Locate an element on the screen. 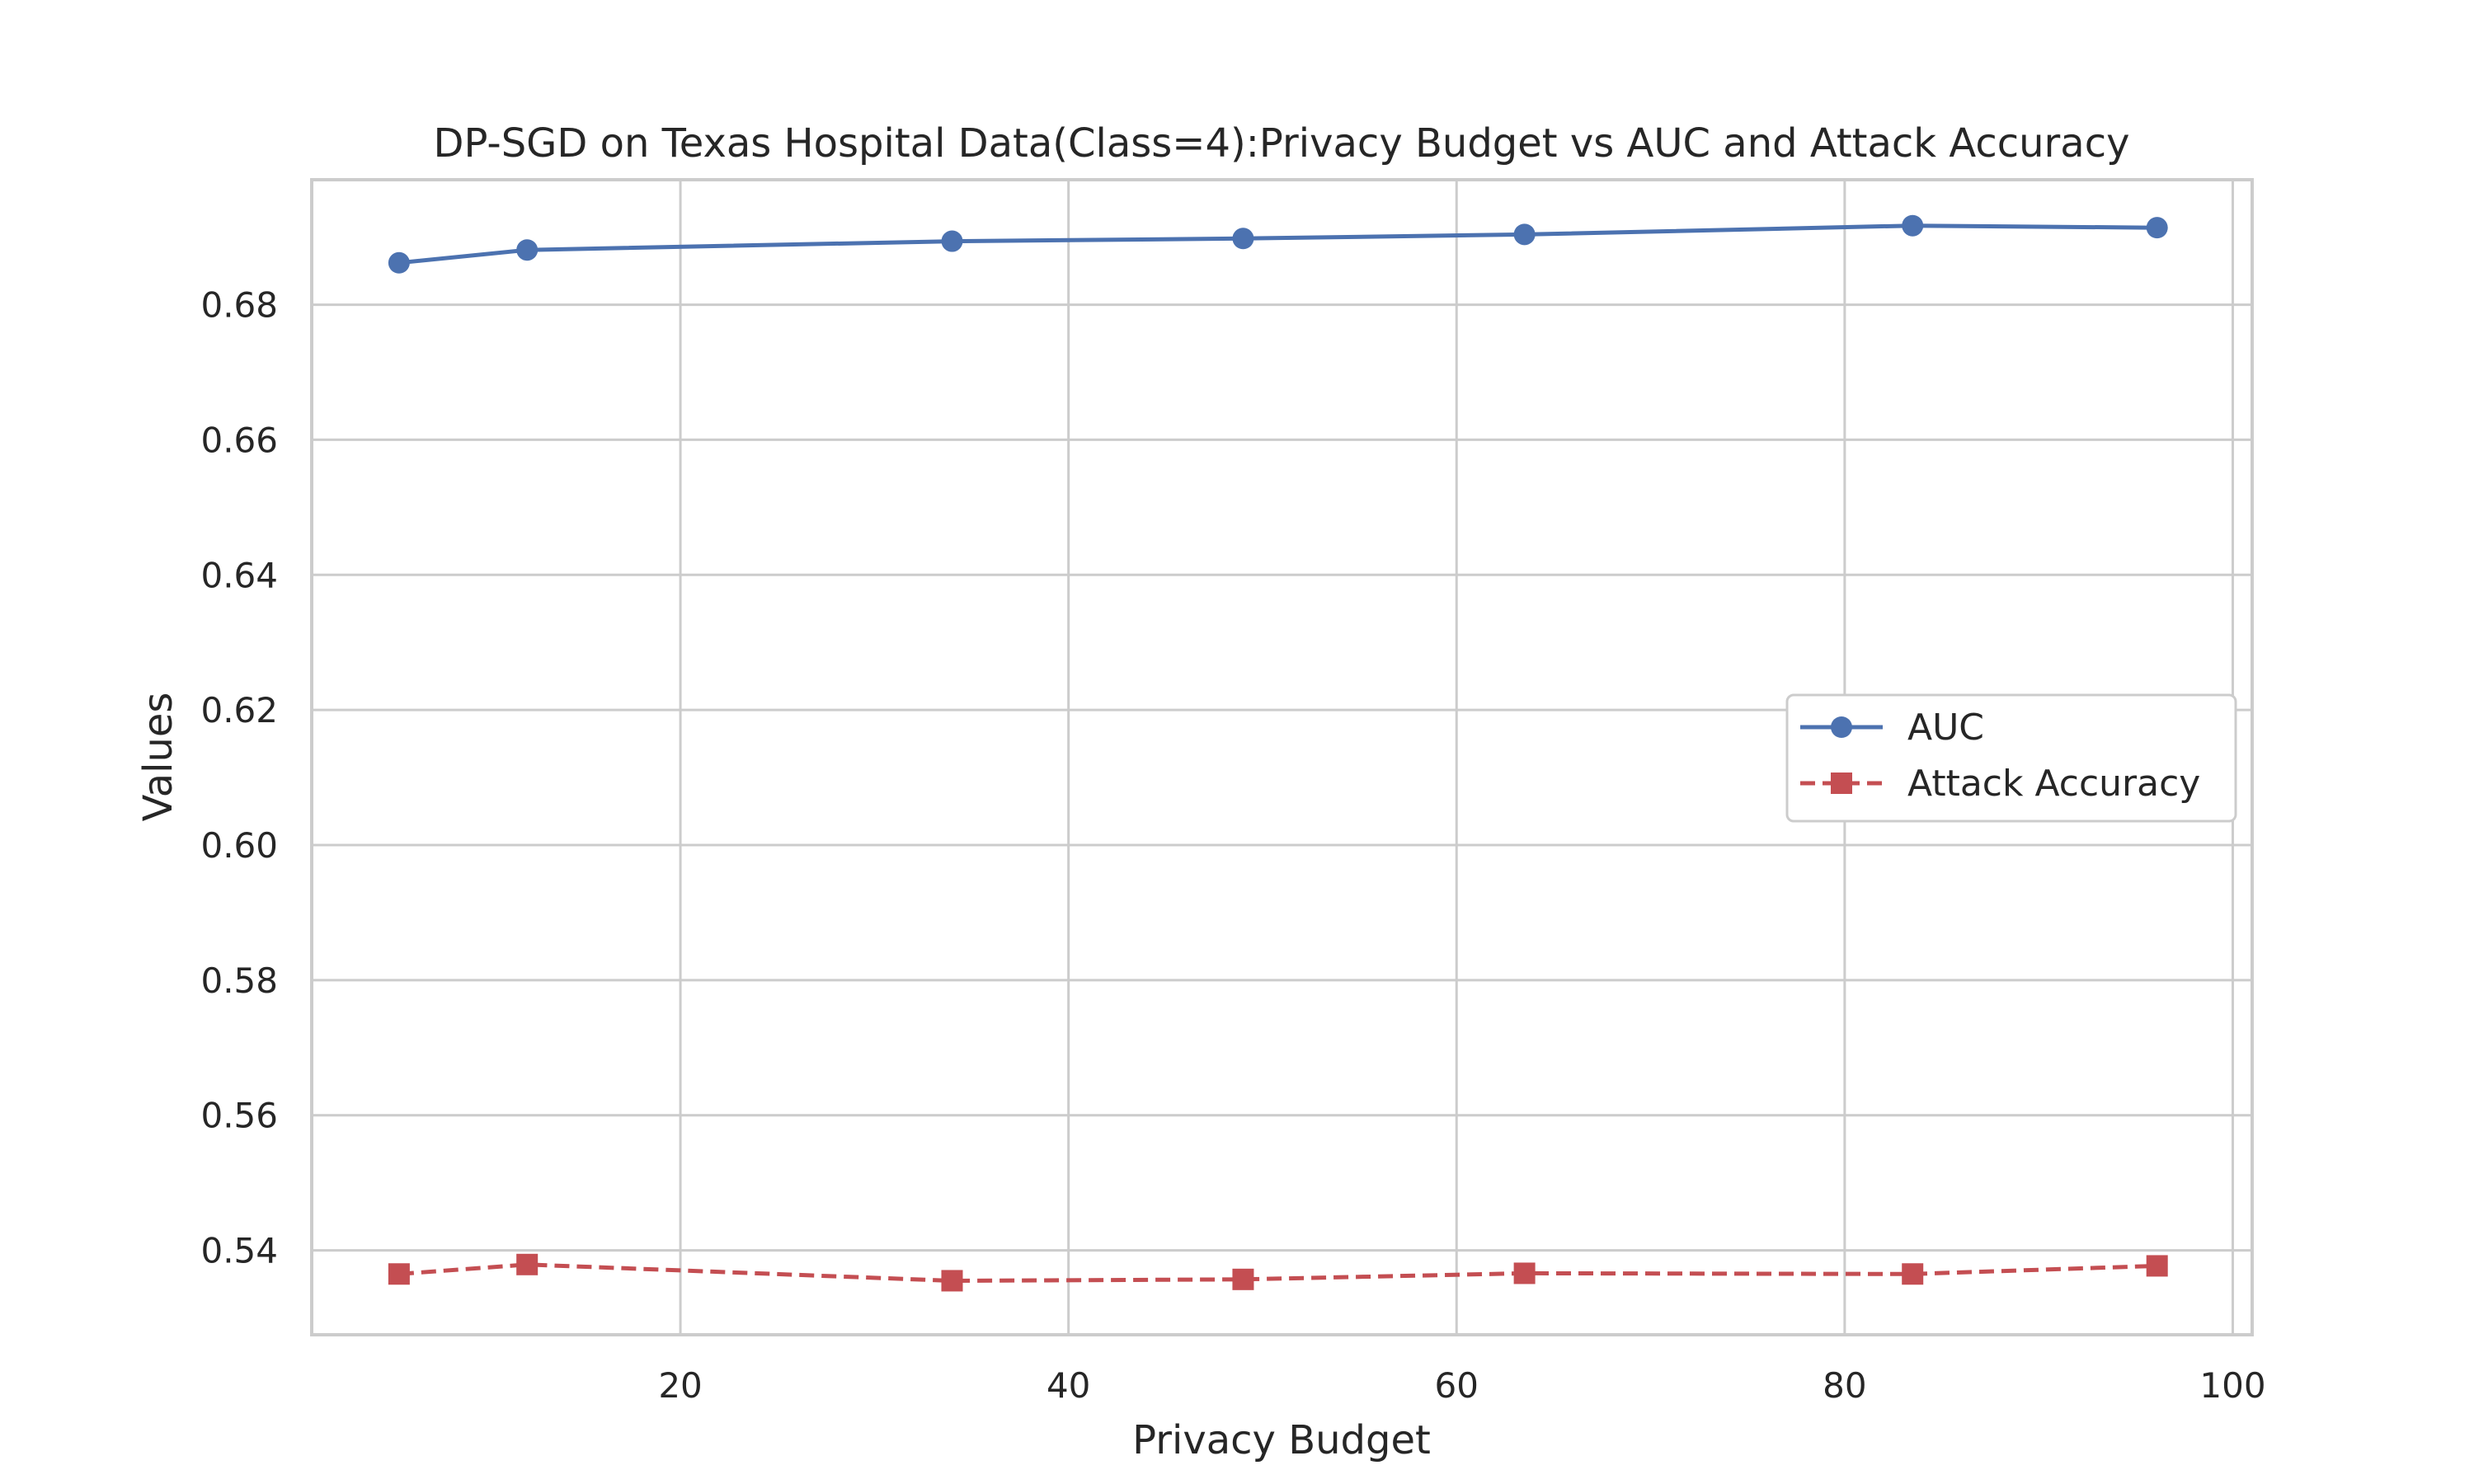 Image resolution: width=2474 pixels, height=1484 pixels. legend-label-attack-accuracy: Attack Accuracy is located at coordinates (2053, 784).